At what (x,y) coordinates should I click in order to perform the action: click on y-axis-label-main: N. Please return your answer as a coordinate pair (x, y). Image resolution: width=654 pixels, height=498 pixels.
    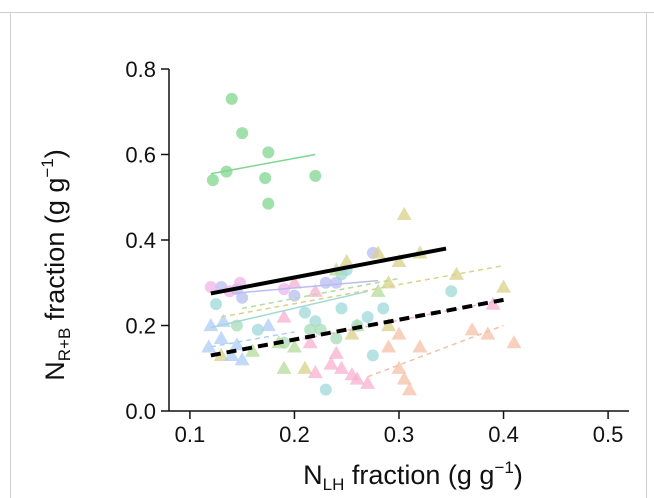
    Looking at the image, I should click on (55, 371).